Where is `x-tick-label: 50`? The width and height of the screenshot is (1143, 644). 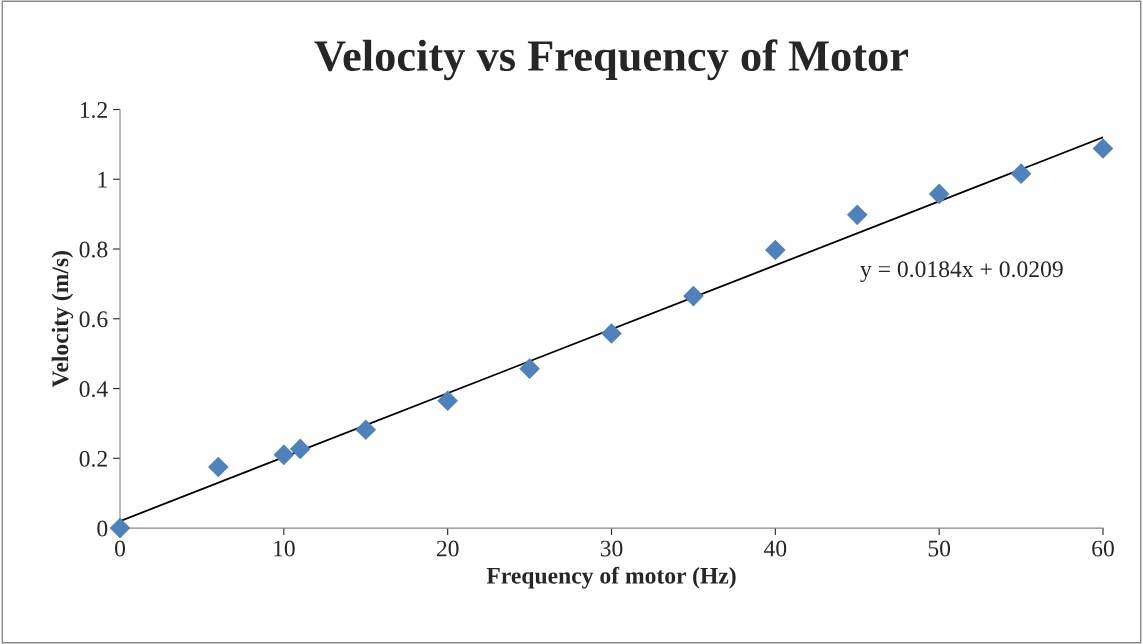
x-tick-label: 50 is located at coordinates (939, 548).